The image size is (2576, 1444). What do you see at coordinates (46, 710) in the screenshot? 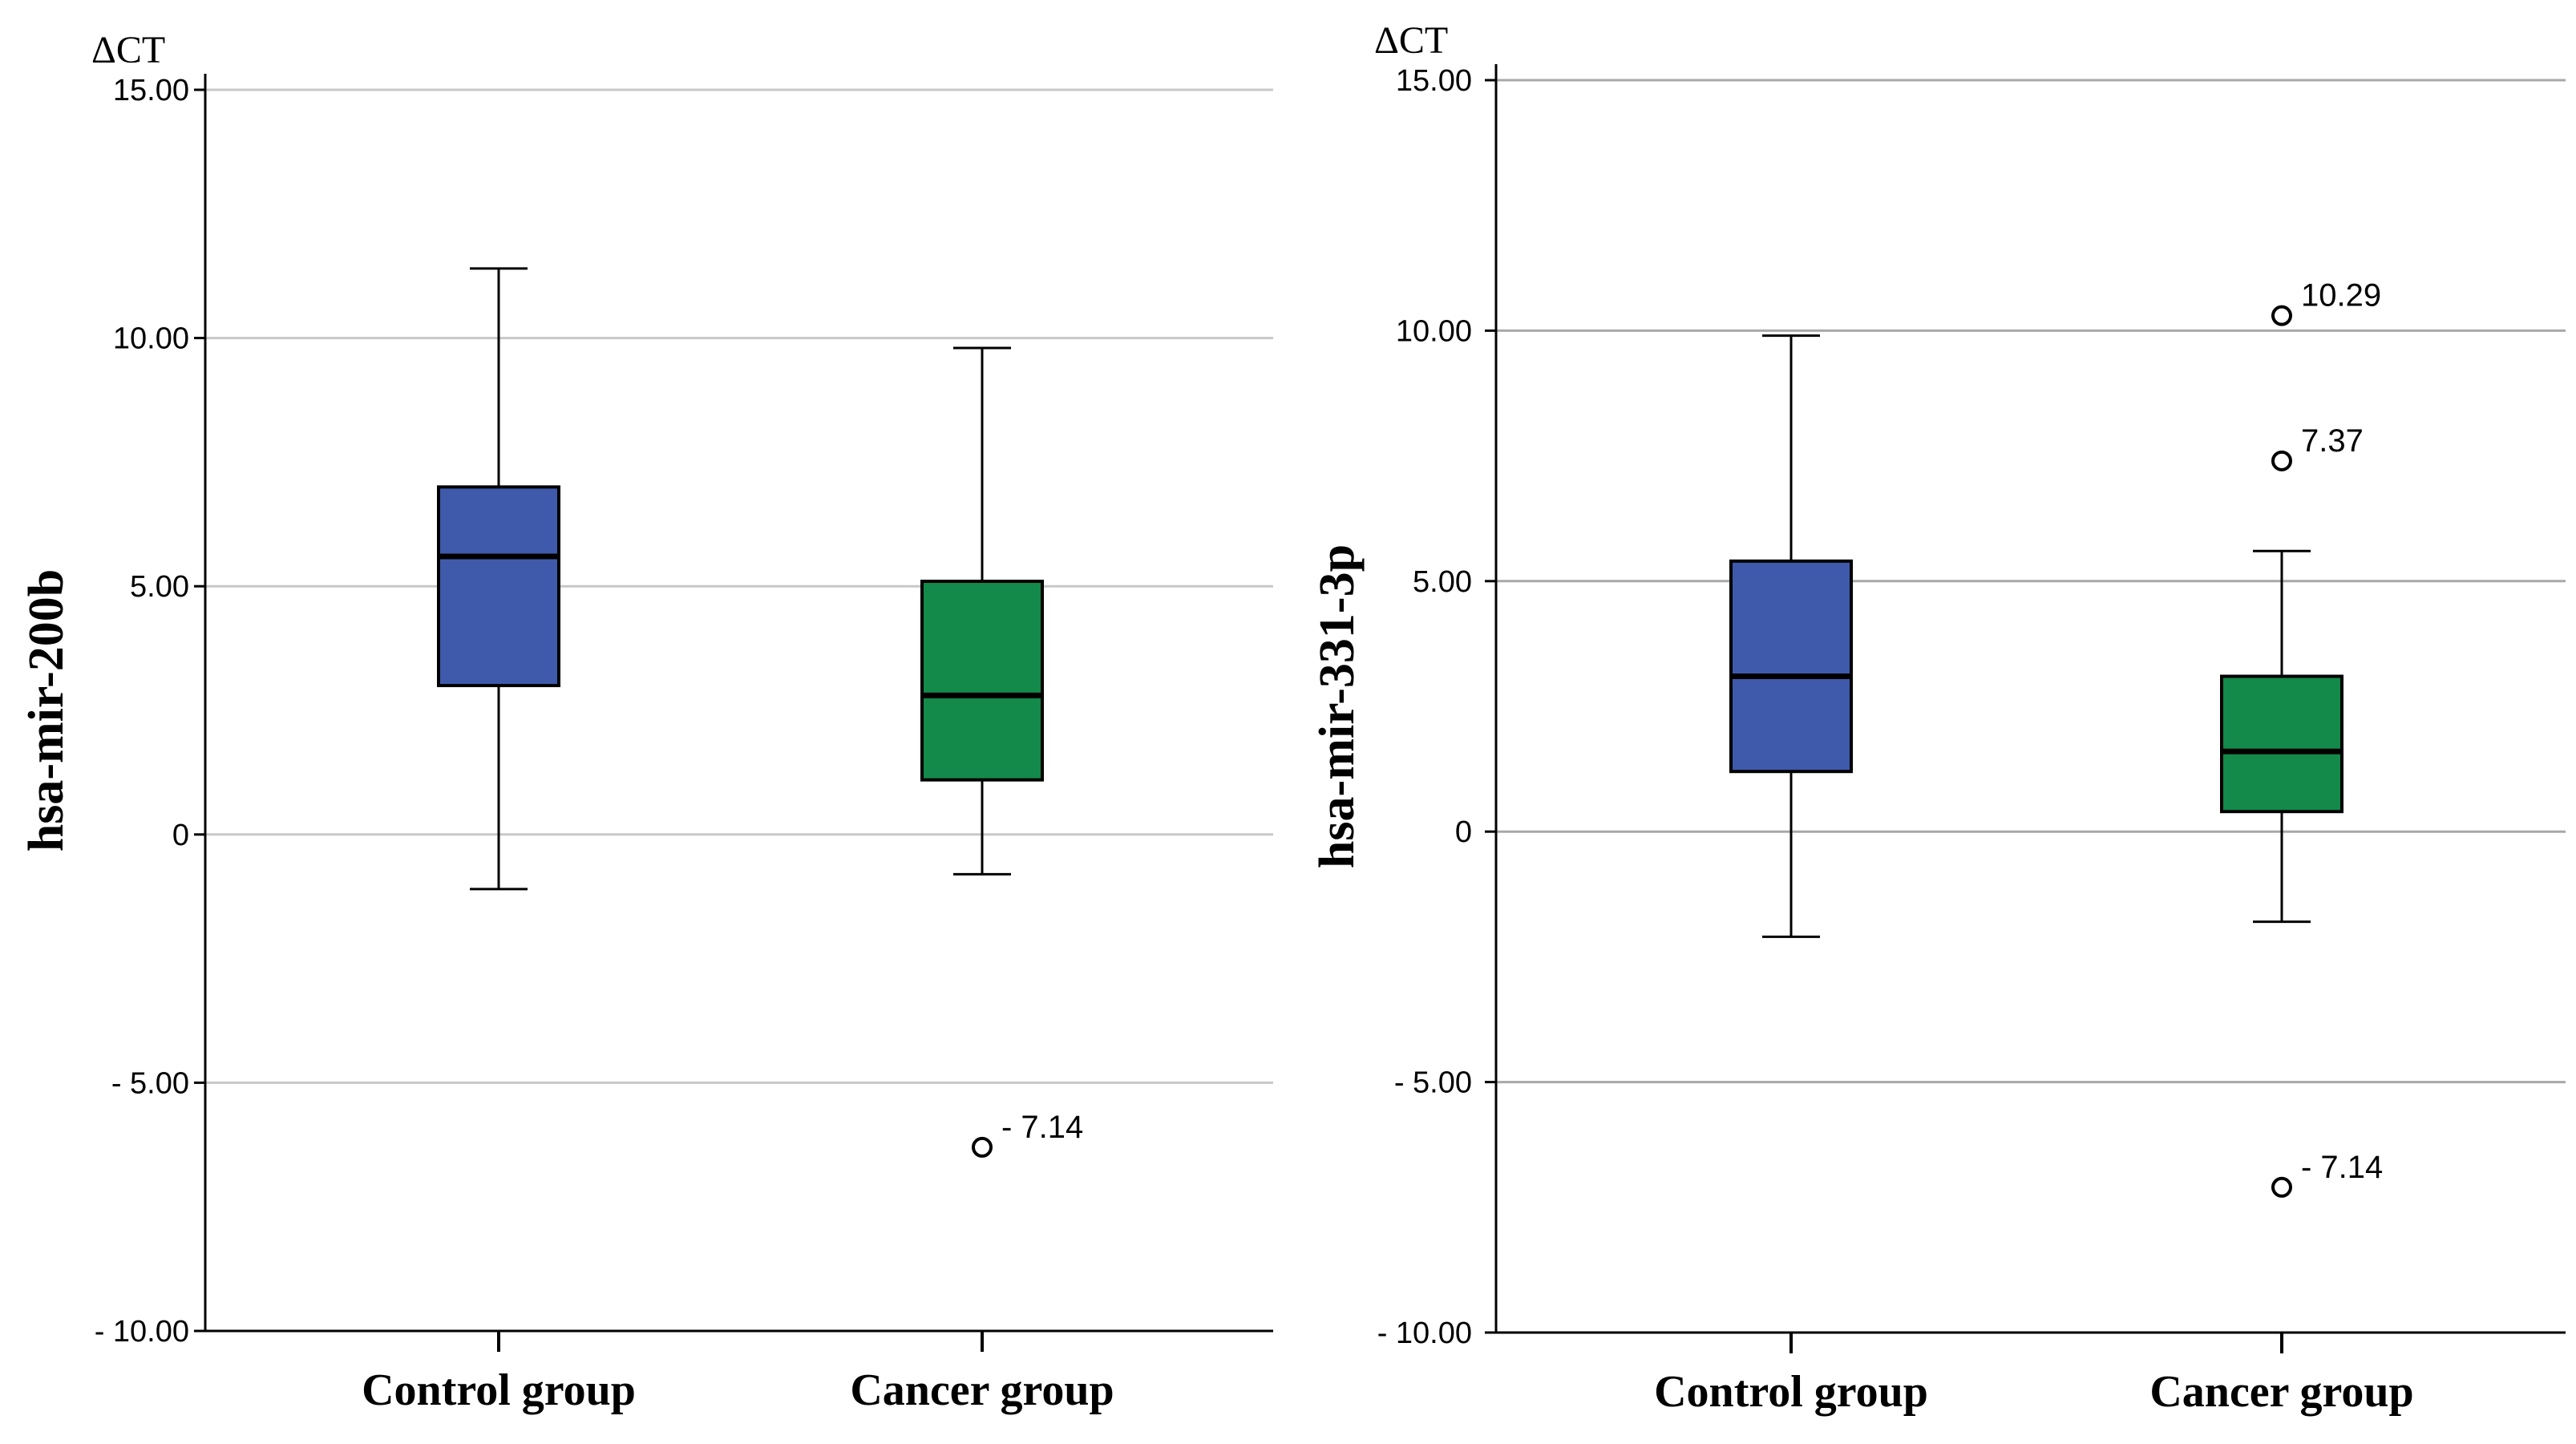
I see `y-axis-title: hsa-mir-200b` at bounding box center [46, 710].